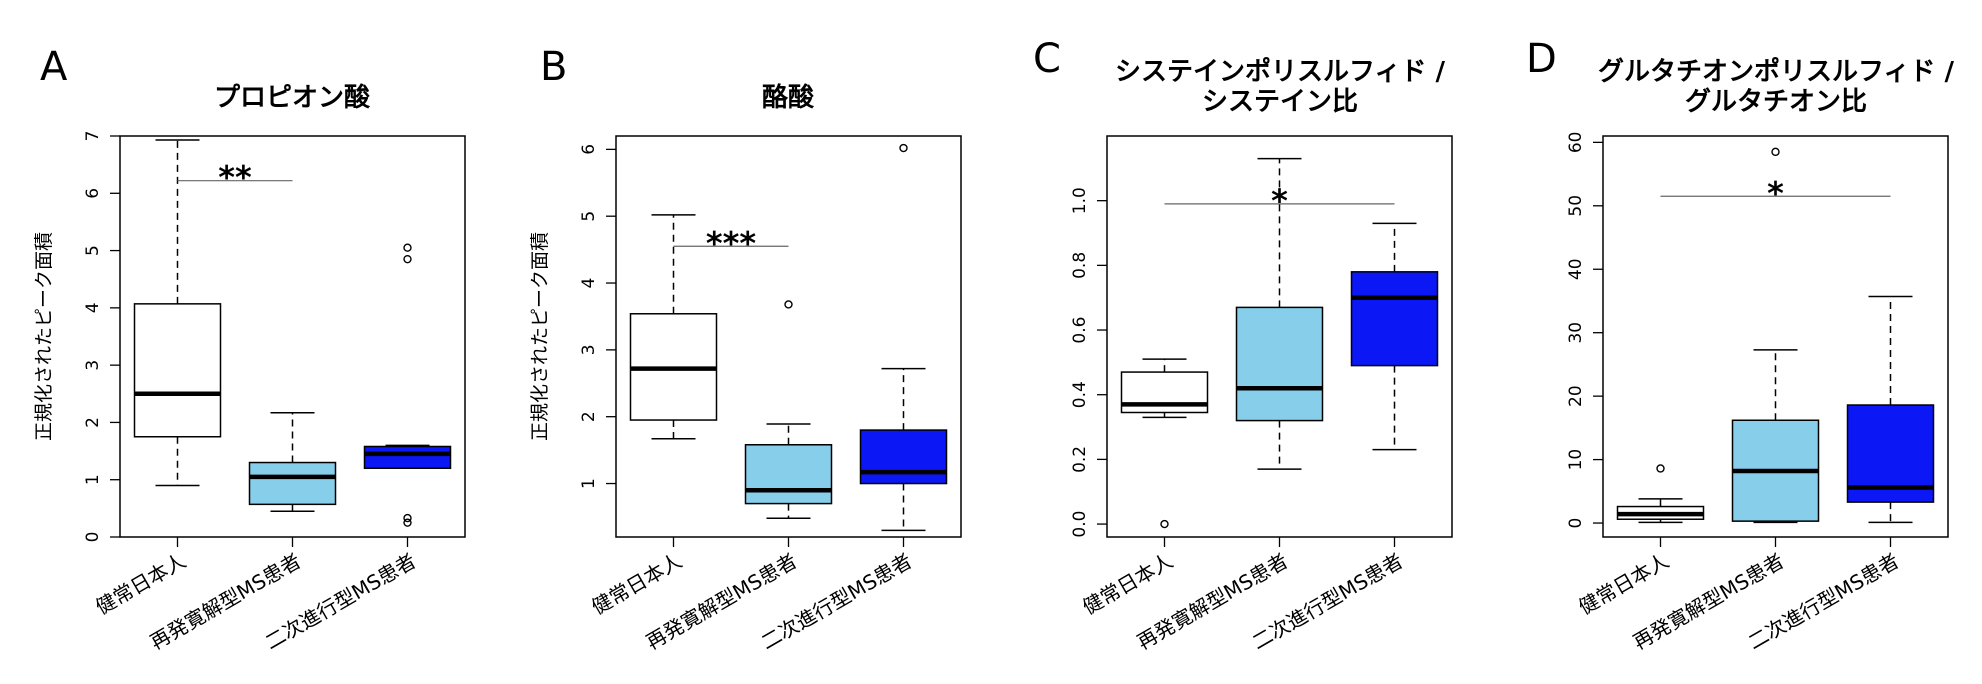 Image resolution: width=1982 pixels, height=684 pixels. Describe the element at coordinates (1576, 206) in the screenshot. I see `y-tick-label: 50` at that location.